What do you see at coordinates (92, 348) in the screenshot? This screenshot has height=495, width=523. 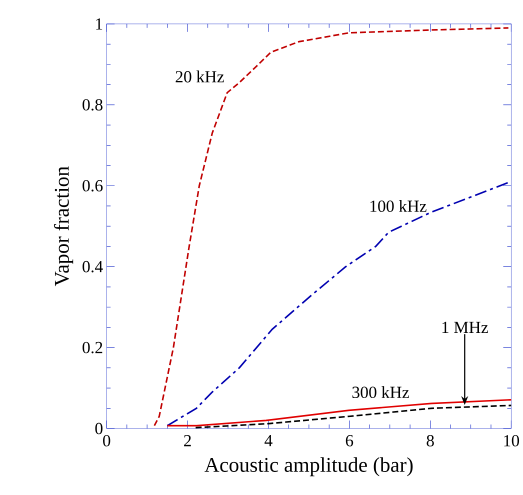 I see `y-tick-label: 0.2` at bounding box center [92, 348].